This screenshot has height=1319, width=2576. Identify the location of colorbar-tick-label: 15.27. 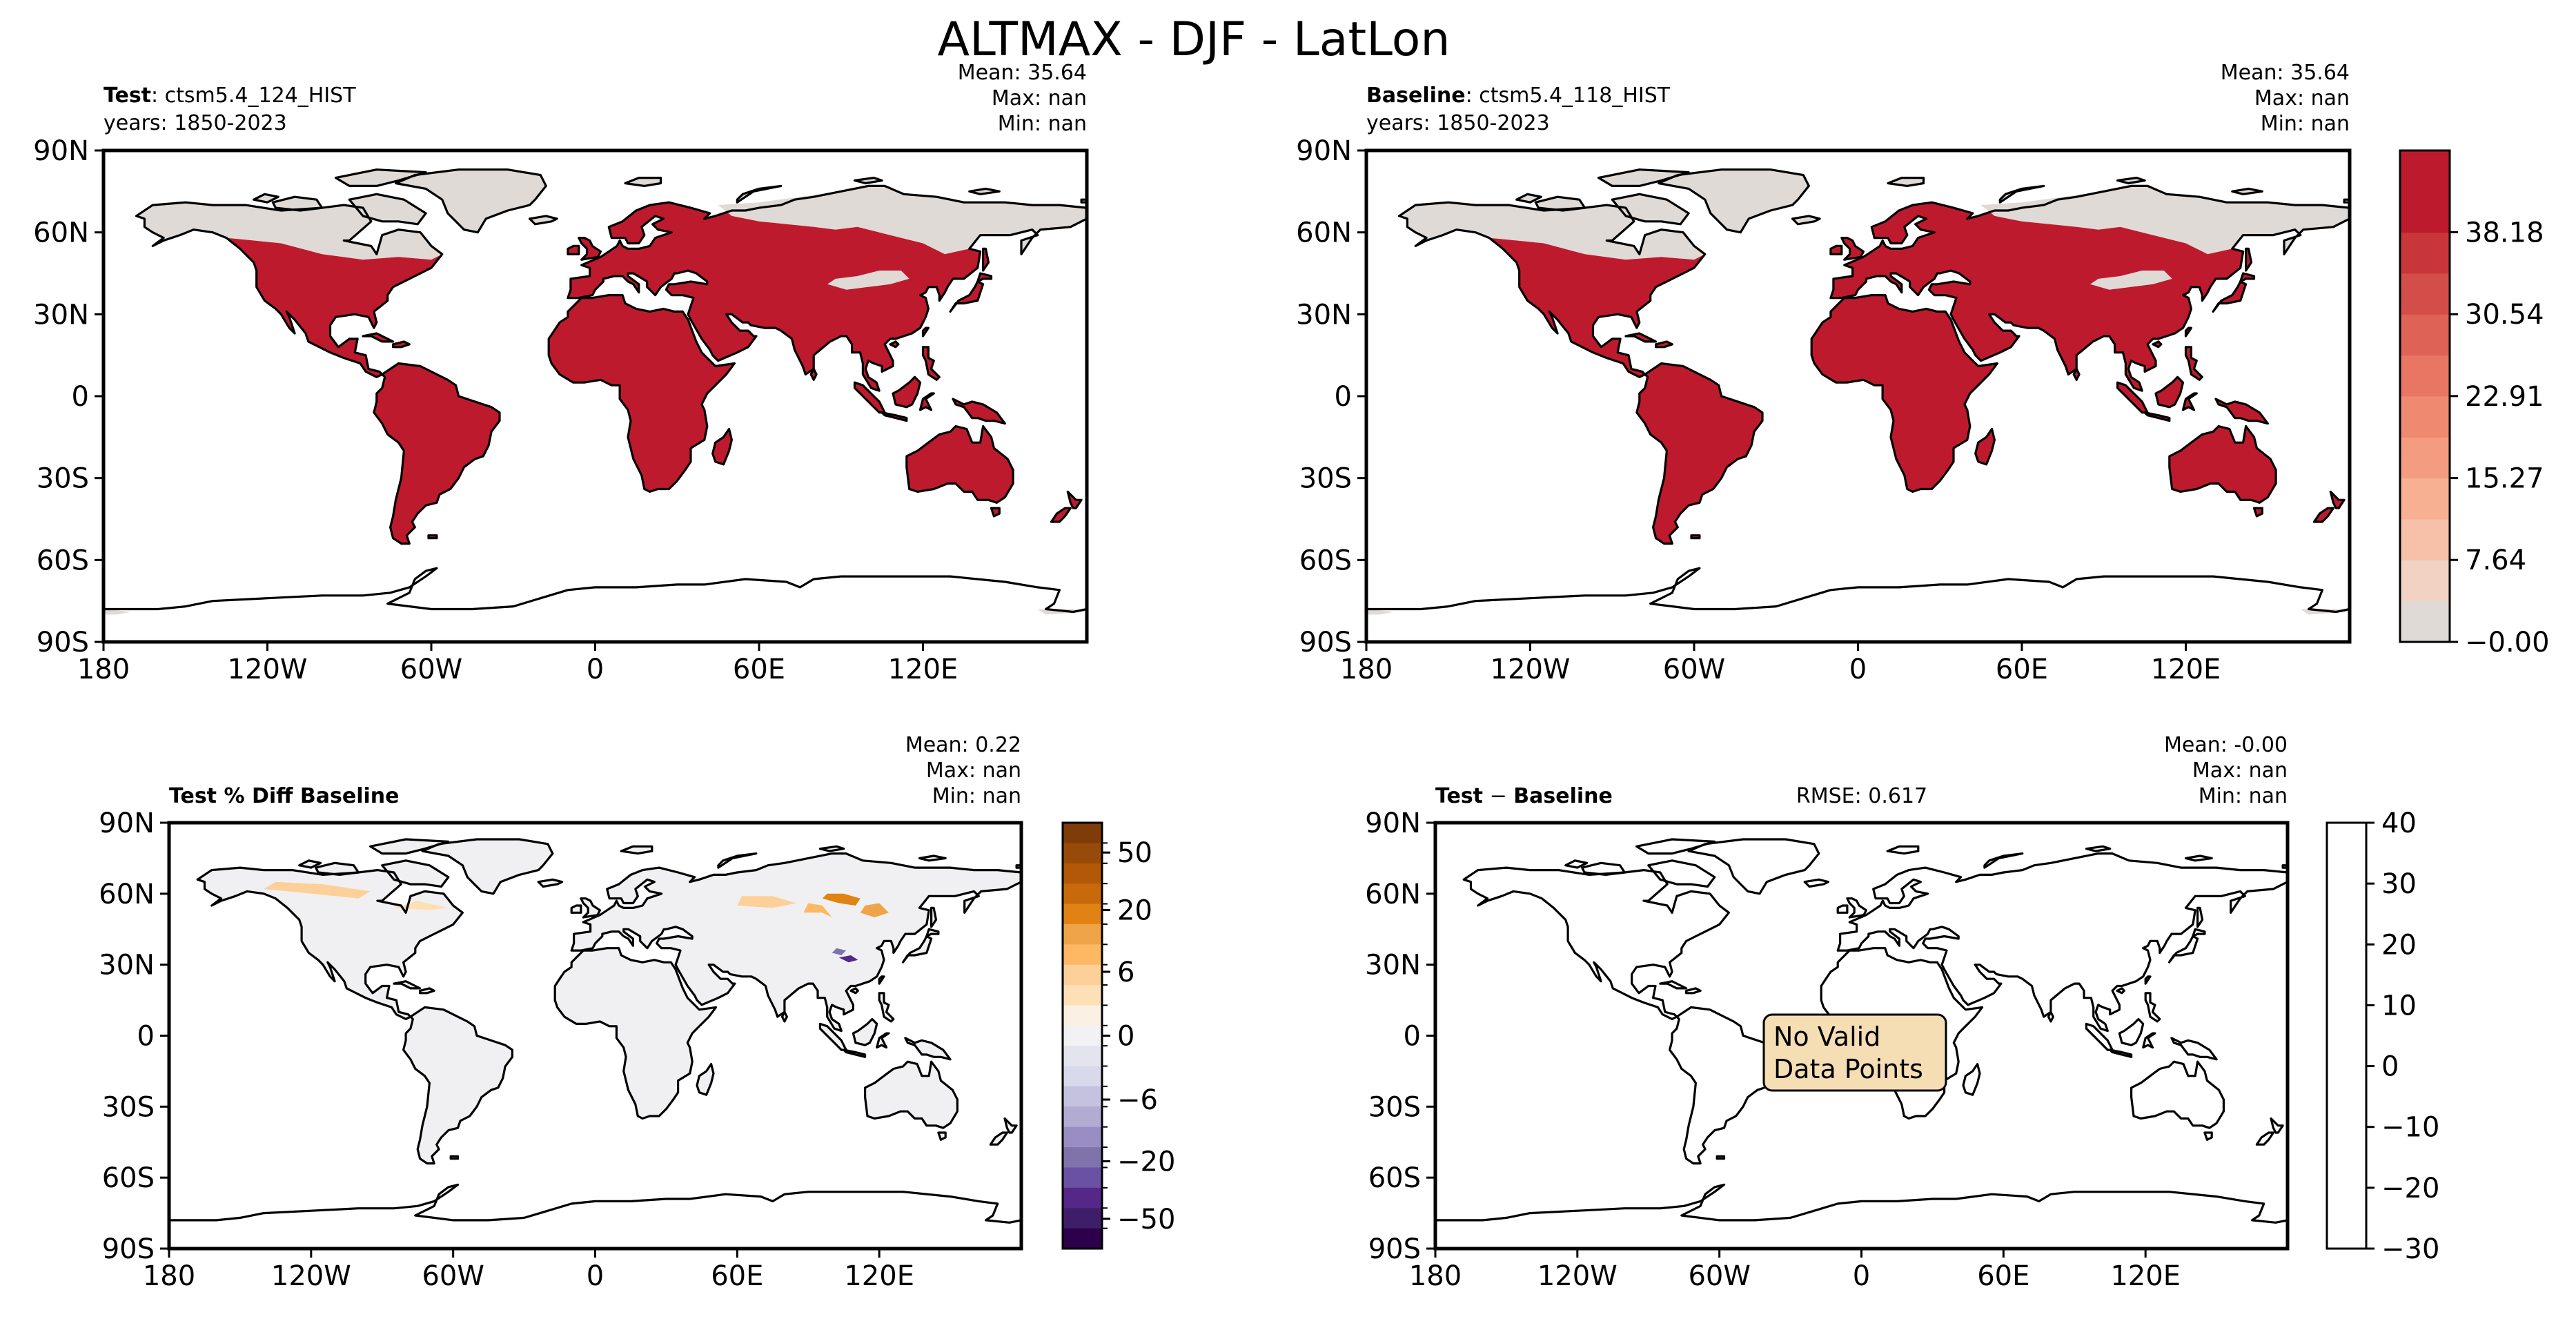
(2504, 479).